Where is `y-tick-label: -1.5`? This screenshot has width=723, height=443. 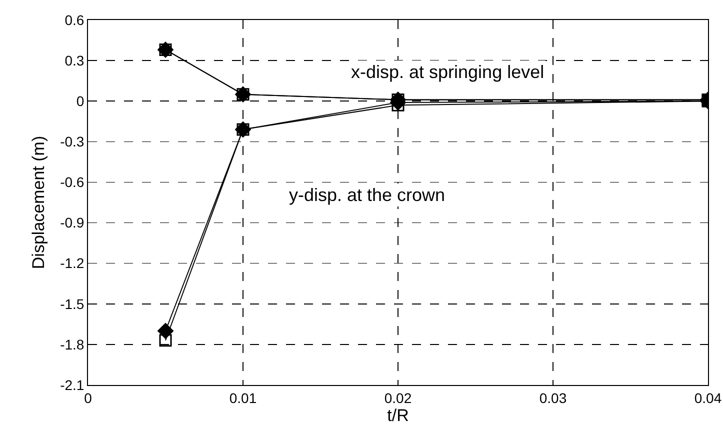 y-tick-label: -1.5 is located at coordinates (72, 304).